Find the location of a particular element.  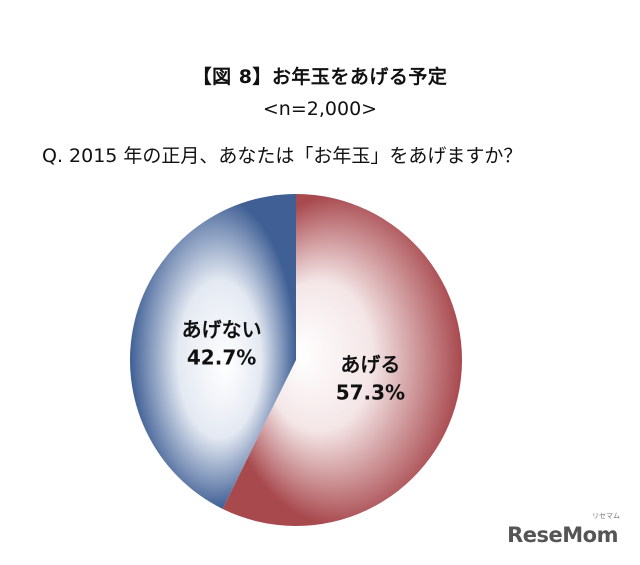

sample-size: <n=2,000> is located at coordinates (320, 109).